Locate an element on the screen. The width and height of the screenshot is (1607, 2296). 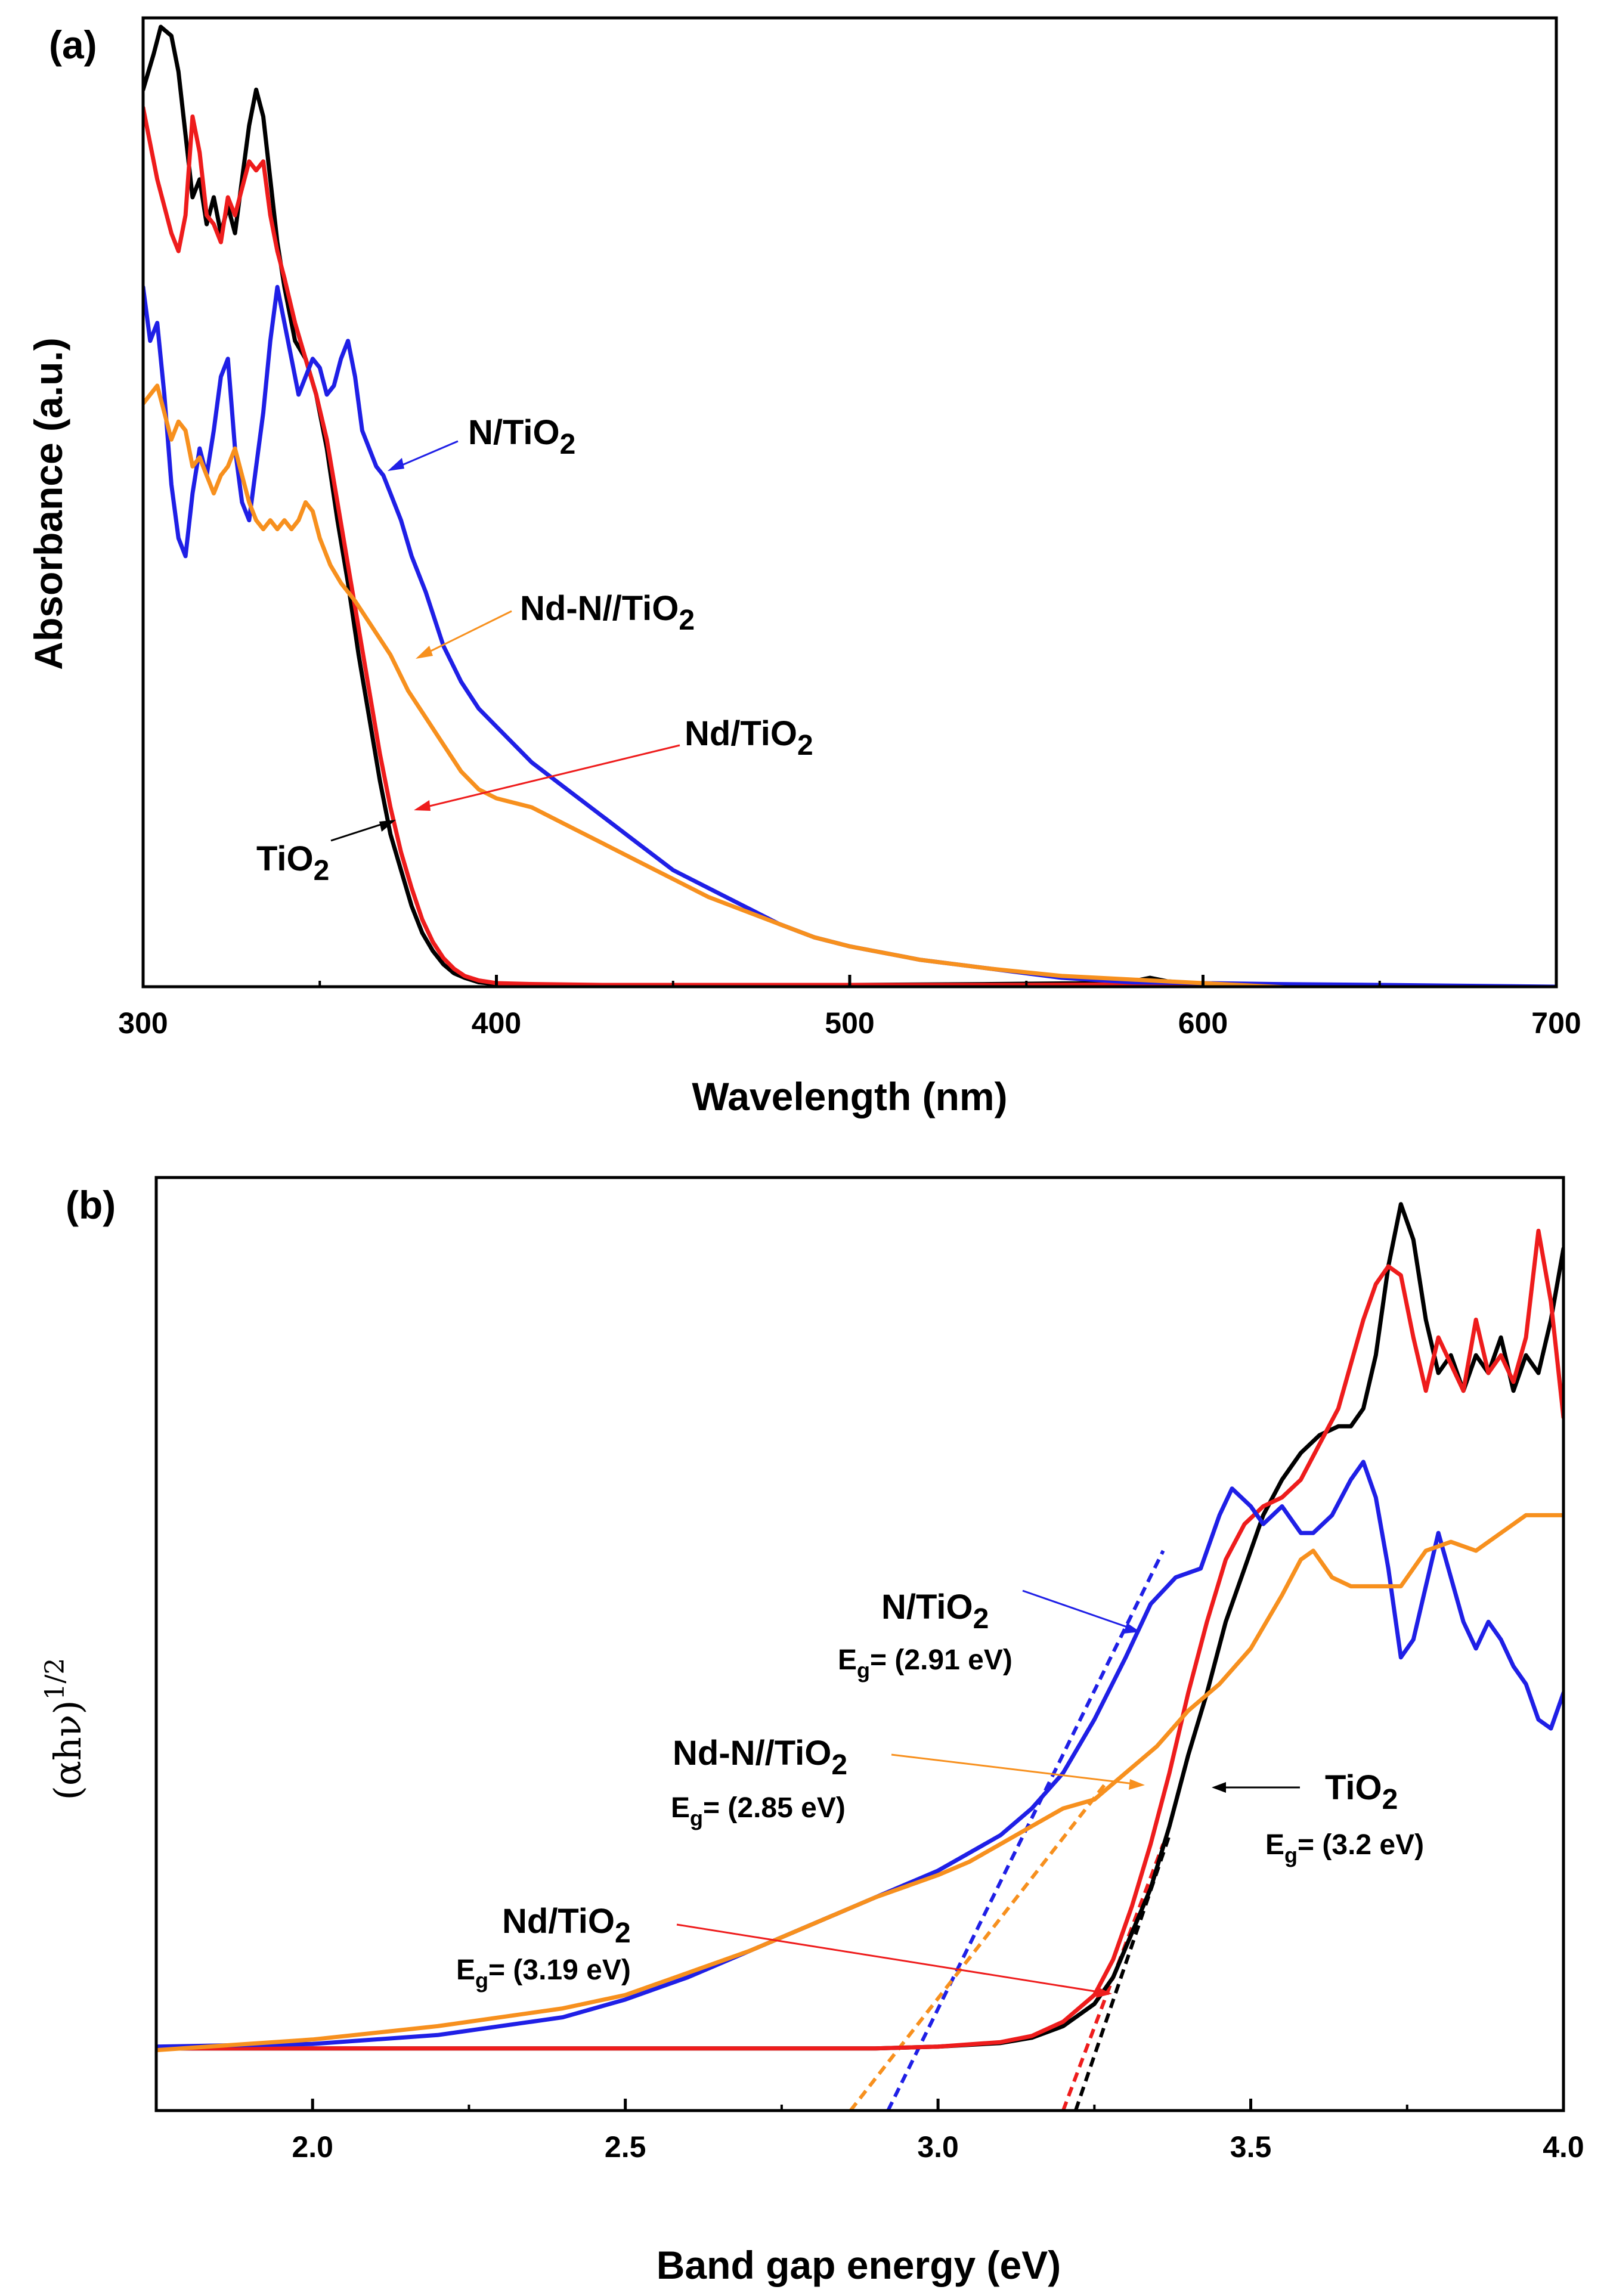
annotation-a-n-tio2-arrowhead is located at coordinates (396, 464).